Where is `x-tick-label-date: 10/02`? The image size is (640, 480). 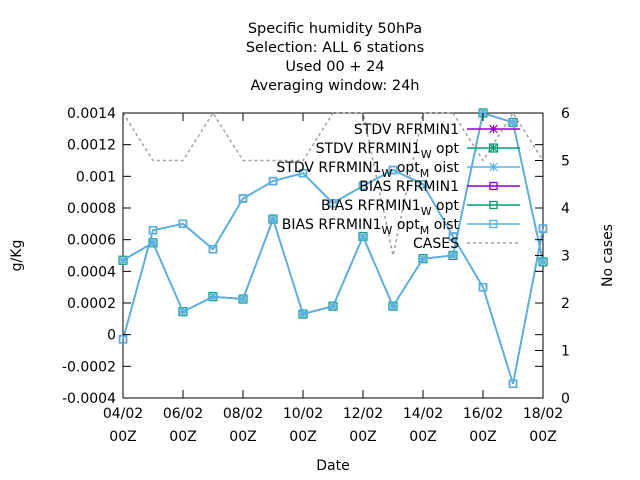
x-tick-label-date: 10/02 is located at coordinates (303, 414).